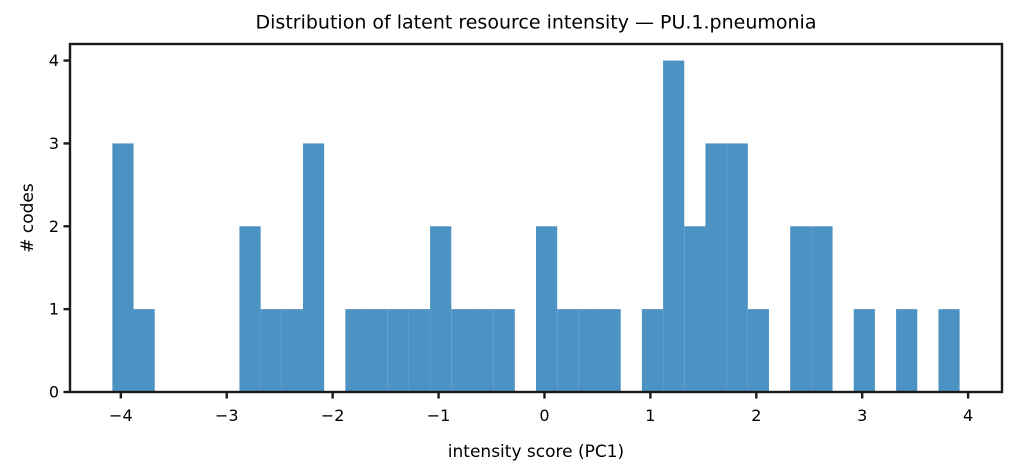  I want to click on x-tick-label: 2, so click(756, 415).